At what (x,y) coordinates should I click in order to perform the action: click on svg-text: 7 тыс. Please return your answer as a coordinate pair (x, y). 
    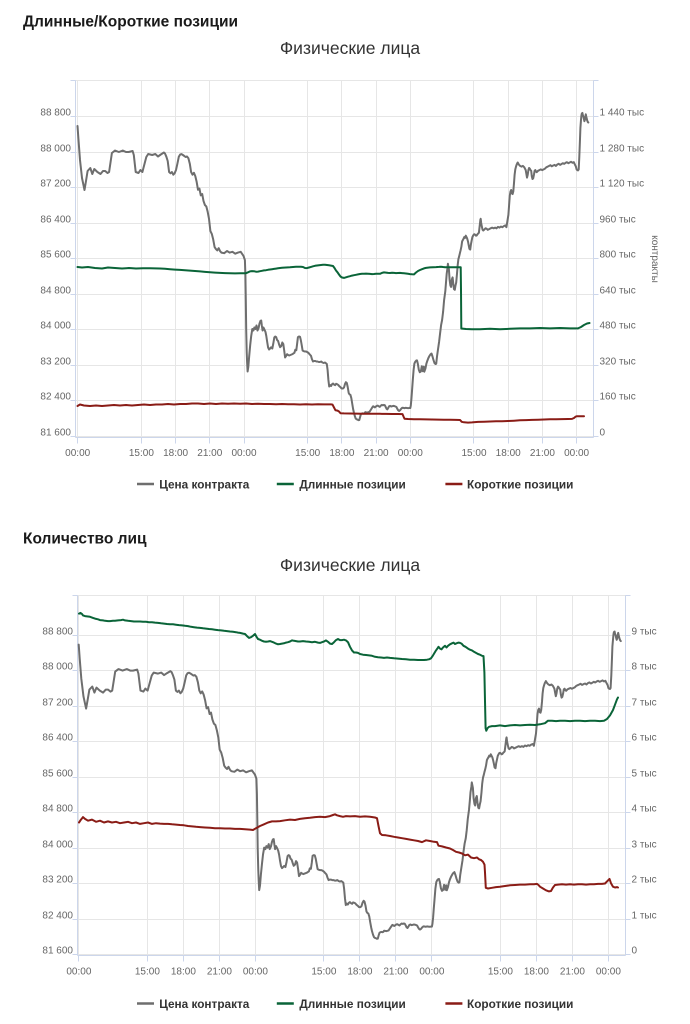
    Looking at the image, I should click on (644, 703).